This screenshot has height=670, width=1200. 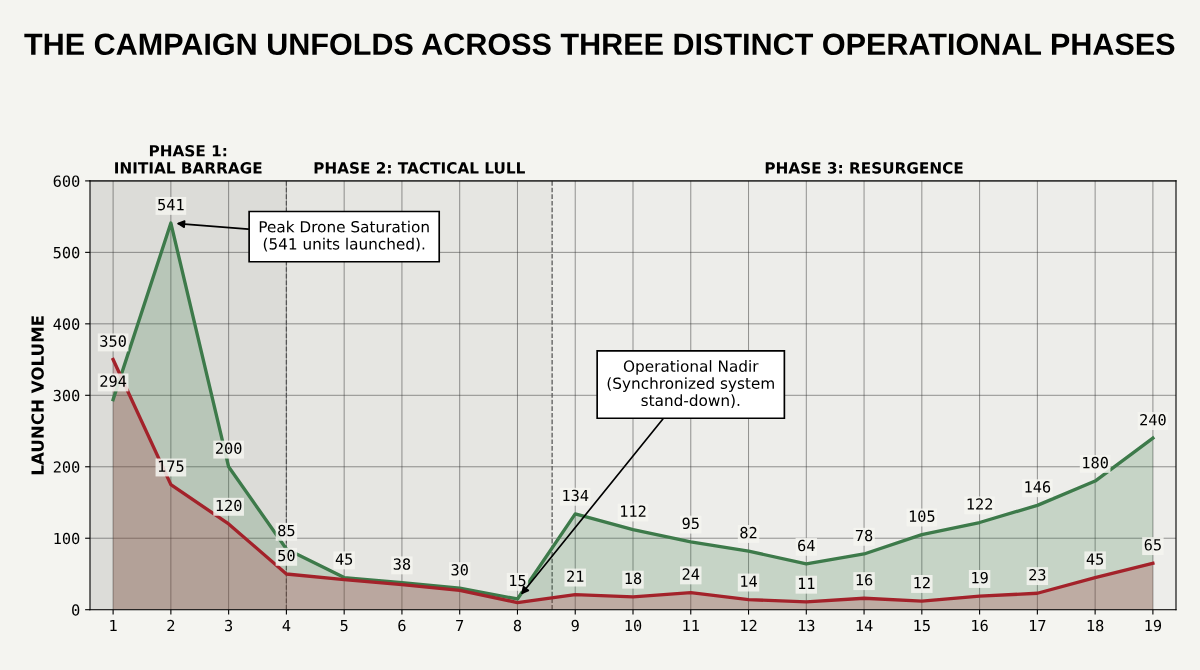 What do you see at coordinates (980, 577) in the screenshot?
I see `data-label: 19` at bounding box center [980, 577].